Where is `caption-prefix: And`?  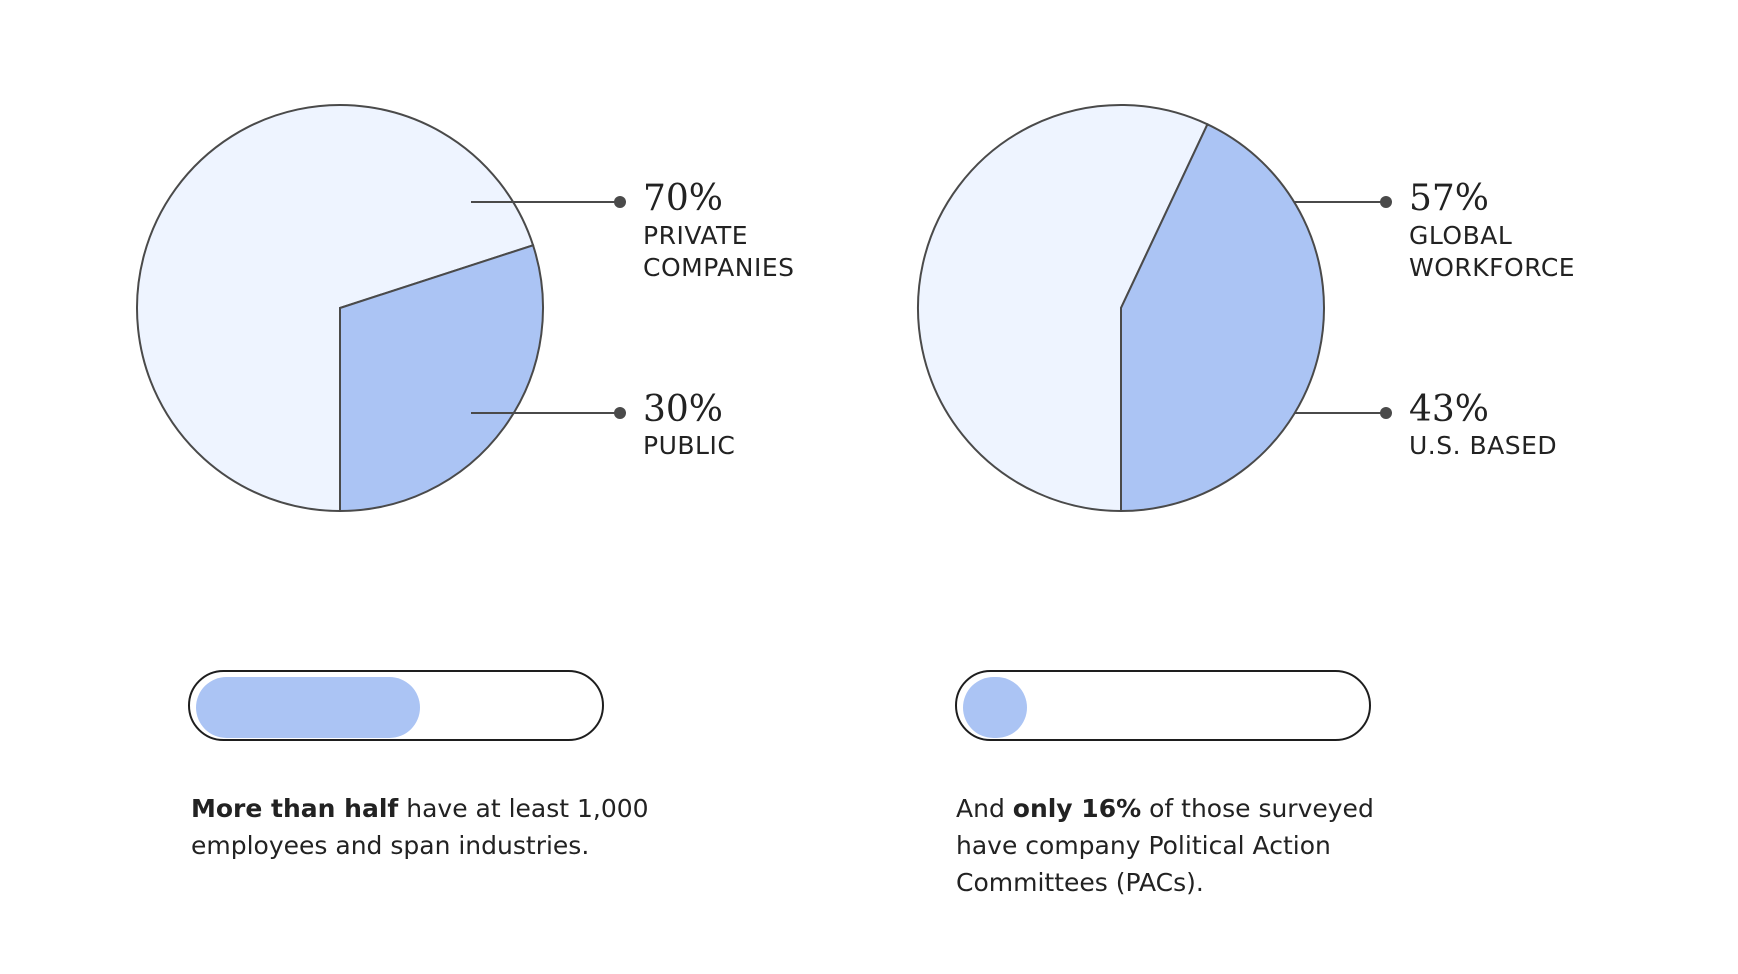
caption-prefix: And is located at coordinates (984, 808).